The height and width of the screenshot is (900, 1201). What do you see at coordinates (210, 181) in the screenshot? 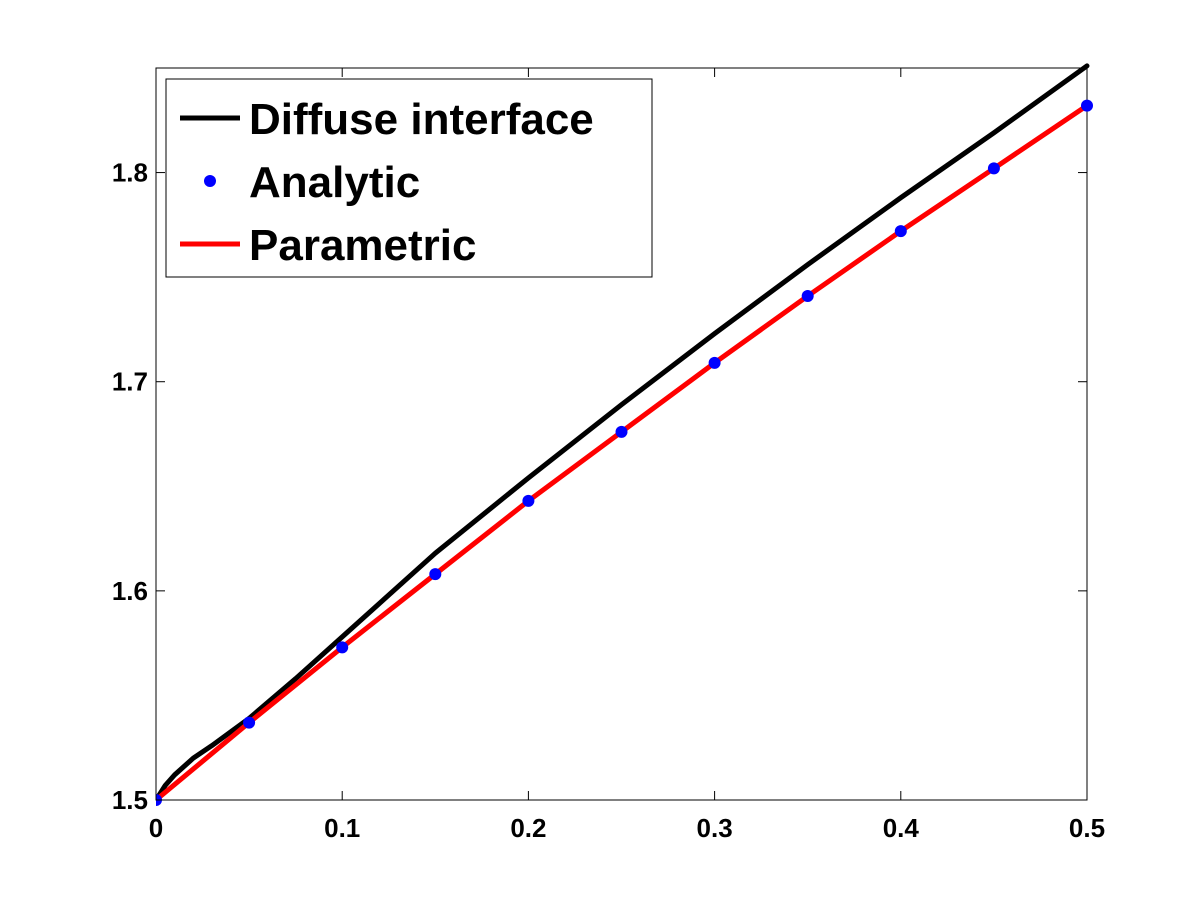
I see `legend-swatch-analytic` at bounding box center [210, 181].